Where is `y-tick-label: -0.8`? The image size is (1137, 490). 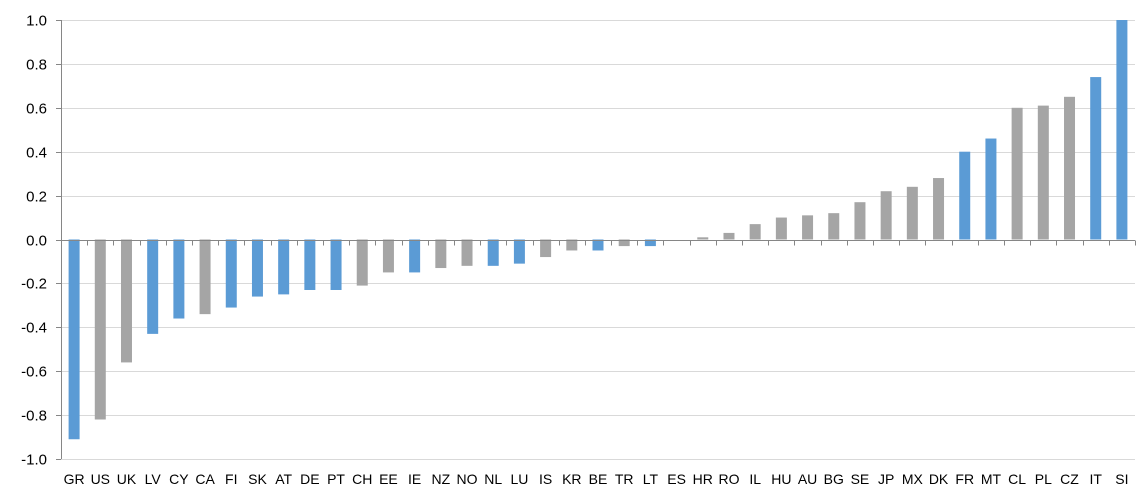 y-tick-label: -0.8 is located at coordinates (34, 416).